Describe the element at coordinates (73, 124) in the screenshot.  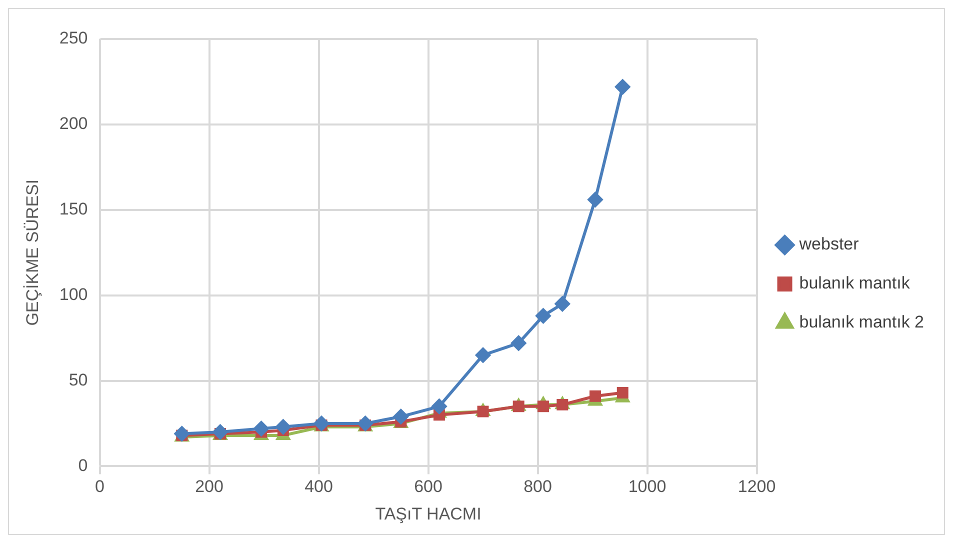
I see `y-tick-label: 200` at that location.